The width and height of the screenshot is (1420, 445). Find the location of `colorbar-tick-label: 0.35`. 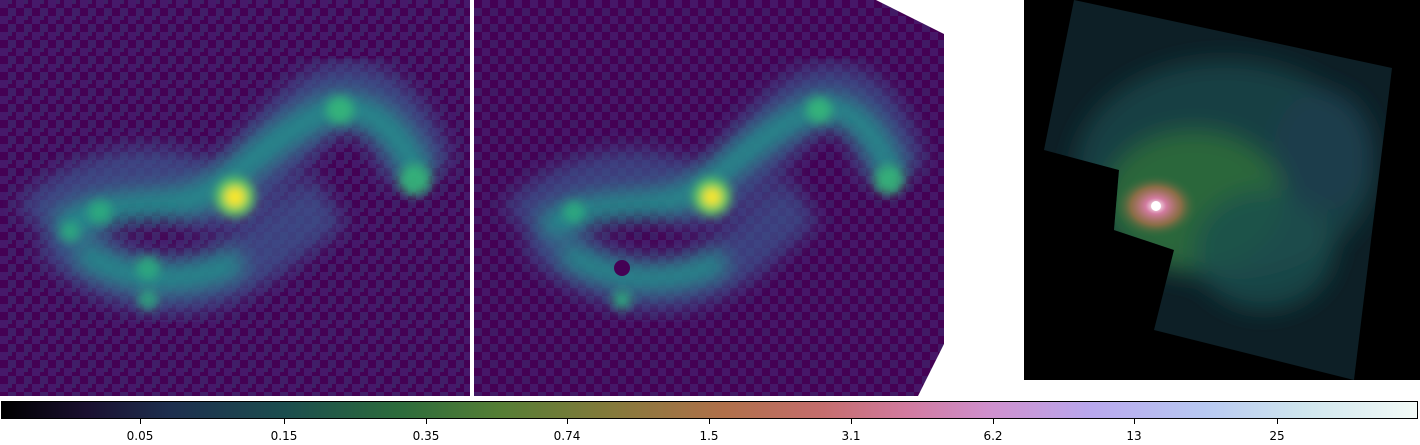

colorbar-tick-label: 0.35 is located at coordinates (426, 436).